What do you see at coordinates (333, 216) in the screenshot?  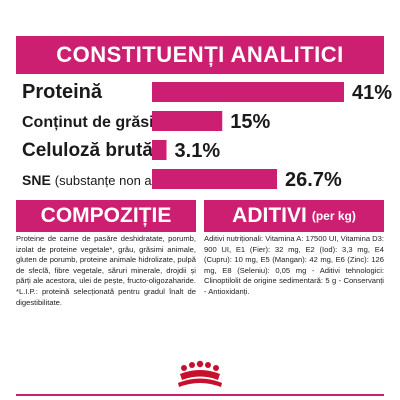 I see `additives-subtitle: (per kg)` at bounding box center [333, 216].